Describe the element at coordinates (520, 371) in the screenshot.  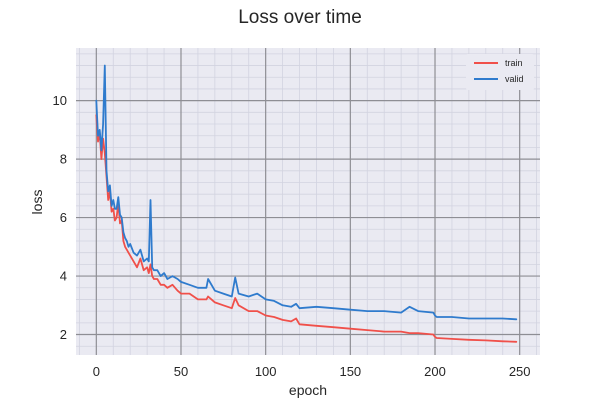
I see `x-tick-label: 250` at that location.